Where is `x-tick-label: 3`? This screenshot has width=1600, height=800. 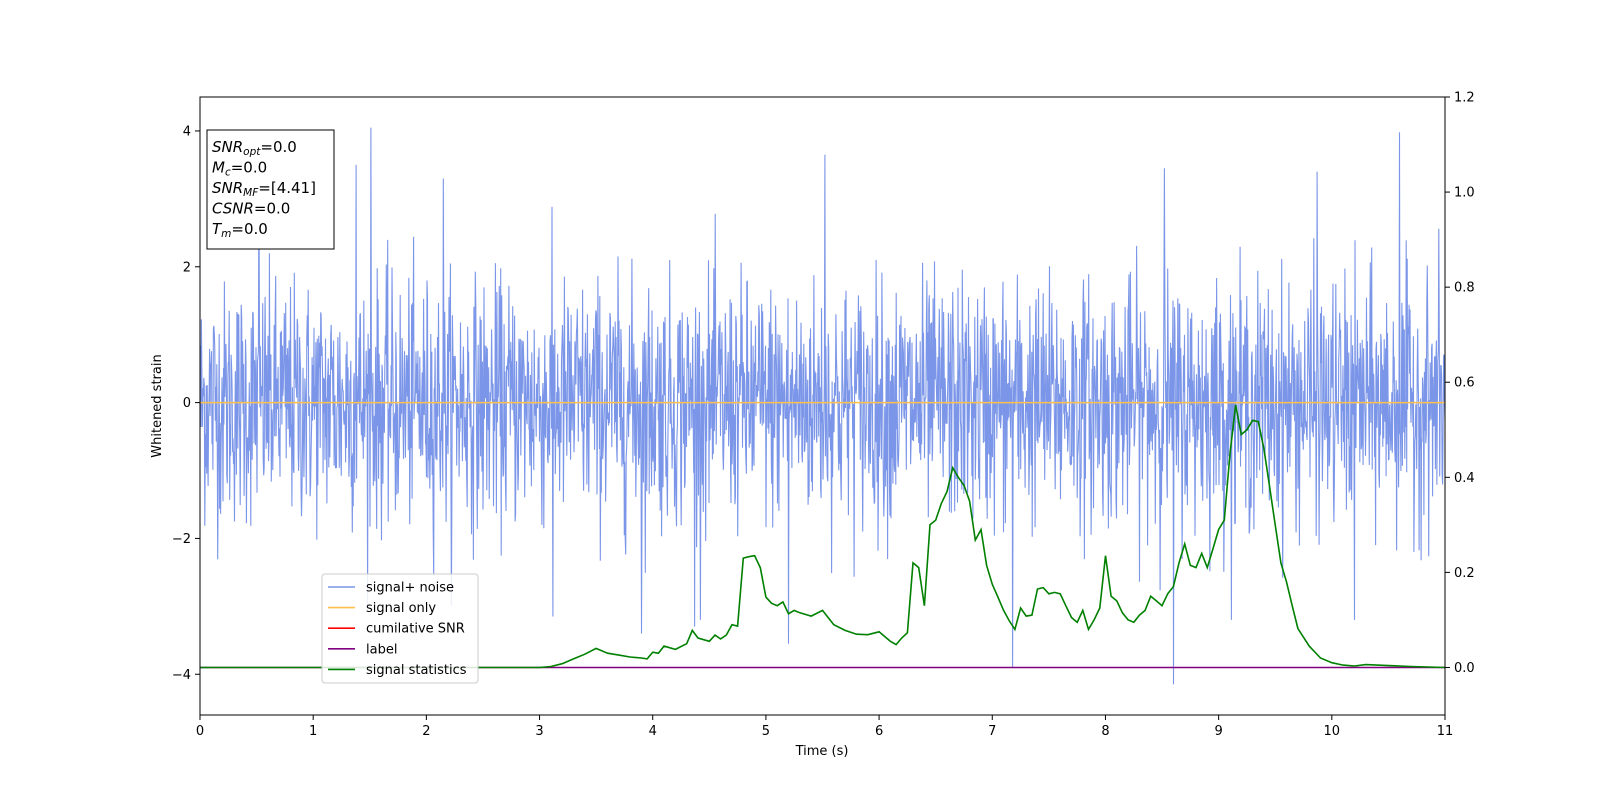 x-tick-label: 3 is located at coordinates (539, 731).